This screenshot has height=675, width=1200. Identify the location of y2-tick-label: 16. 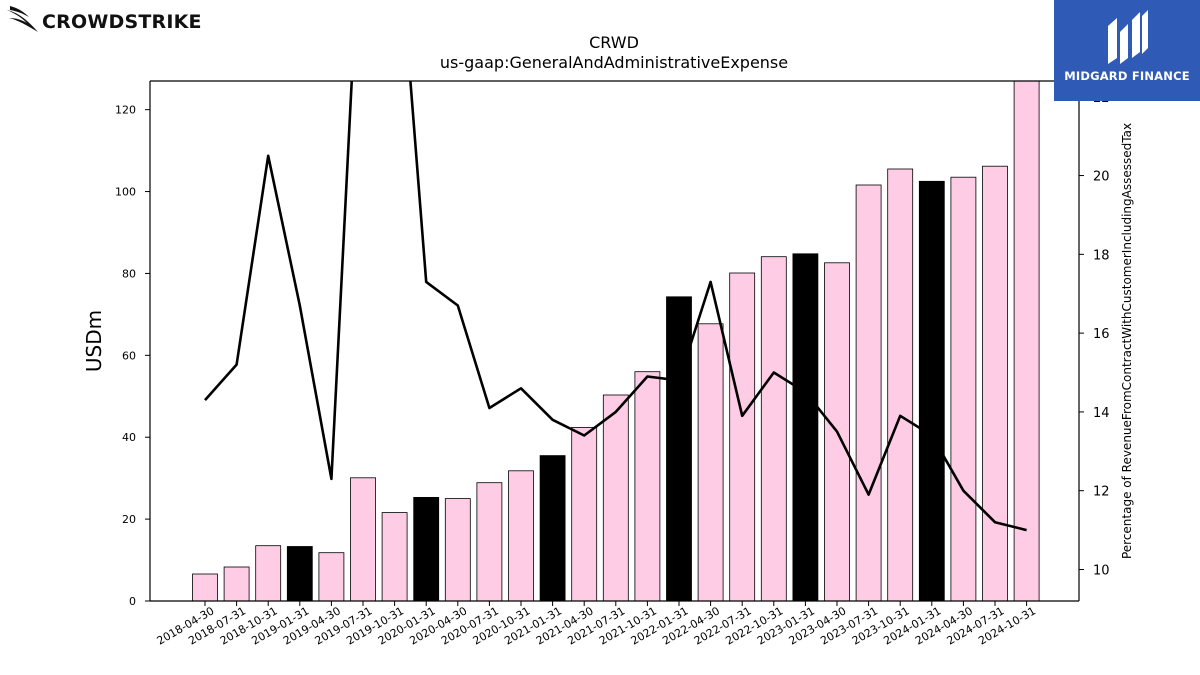
(1101, 334).